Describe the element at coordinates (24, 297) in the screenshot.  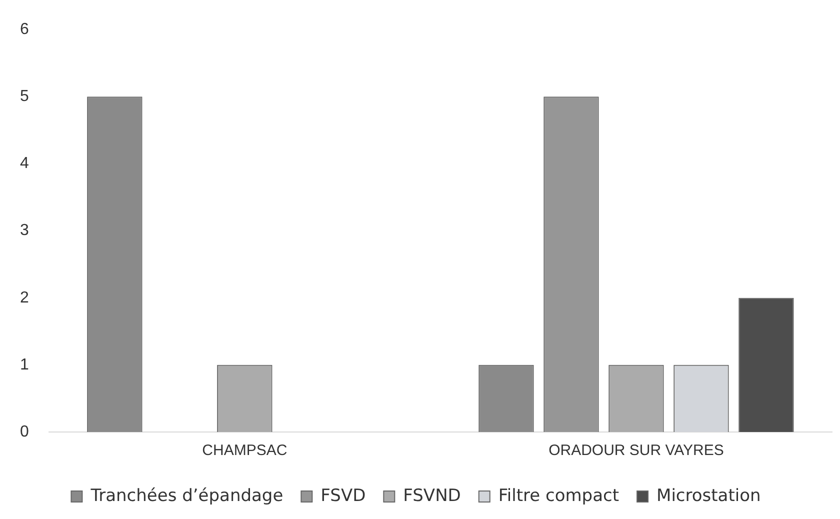
I see `y-tick-label: 2` at that location.